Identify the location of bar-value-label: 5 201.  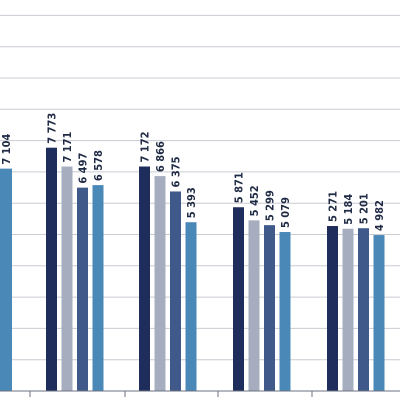
(364, 208).